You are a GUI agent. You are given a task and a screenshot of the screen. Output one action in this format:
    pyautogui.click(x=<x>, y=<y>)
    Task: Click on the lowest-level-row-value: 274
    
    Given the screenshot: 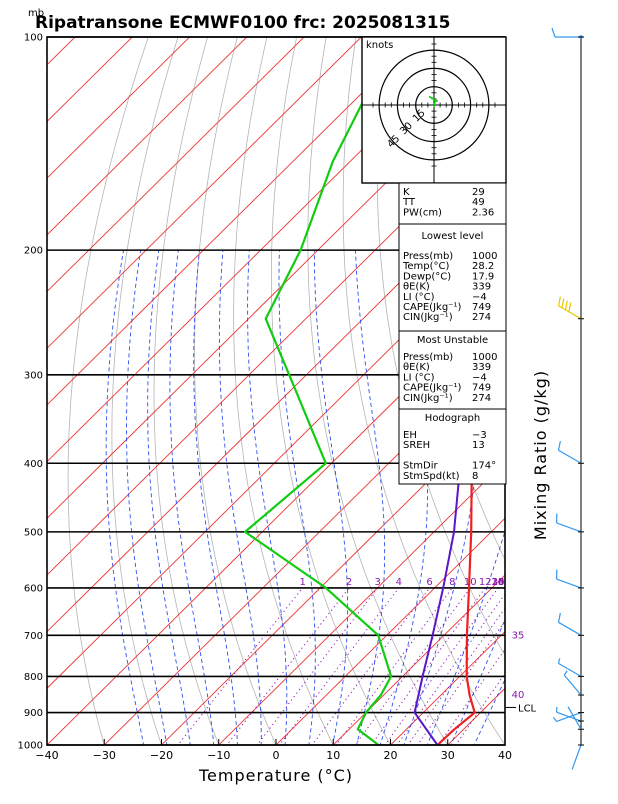 What is the action you would take?
    pyautogui.click(x=481, y=317)
    